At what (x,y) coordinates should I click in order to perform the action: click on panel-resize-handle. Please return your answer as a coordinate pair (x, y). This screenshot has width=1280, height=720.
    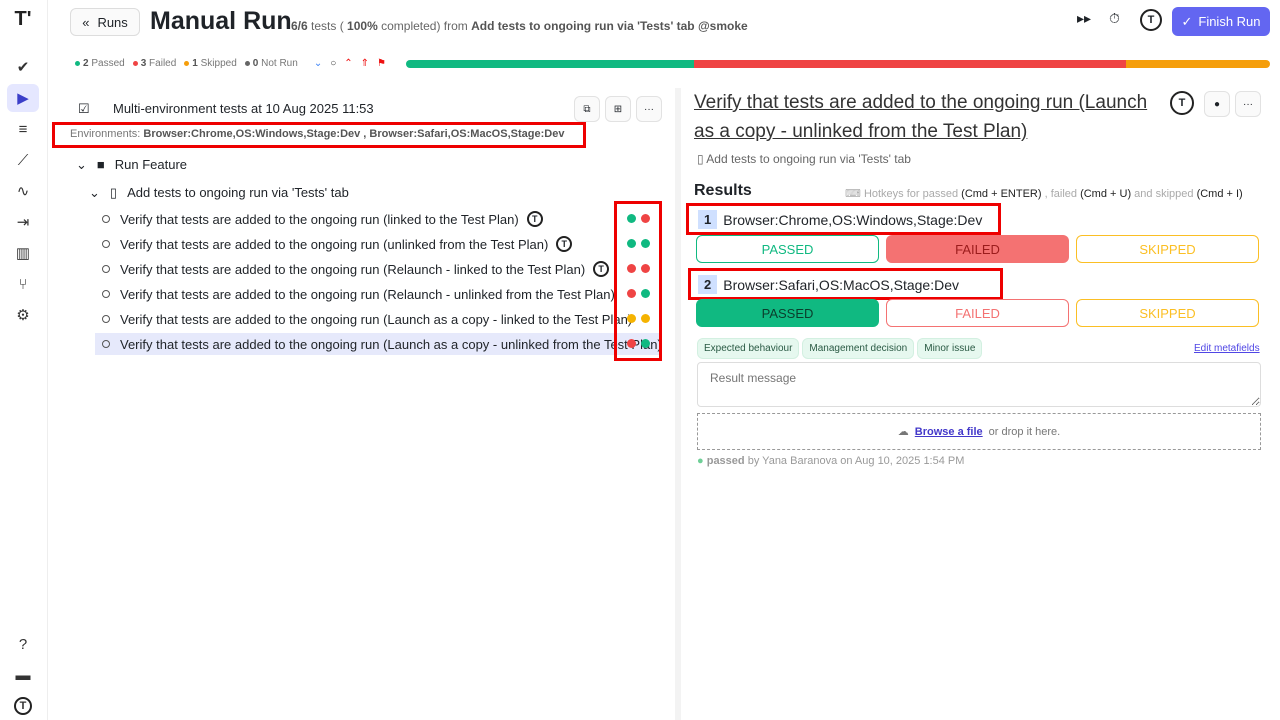
    Looking at the image, I should click on (678, 404).